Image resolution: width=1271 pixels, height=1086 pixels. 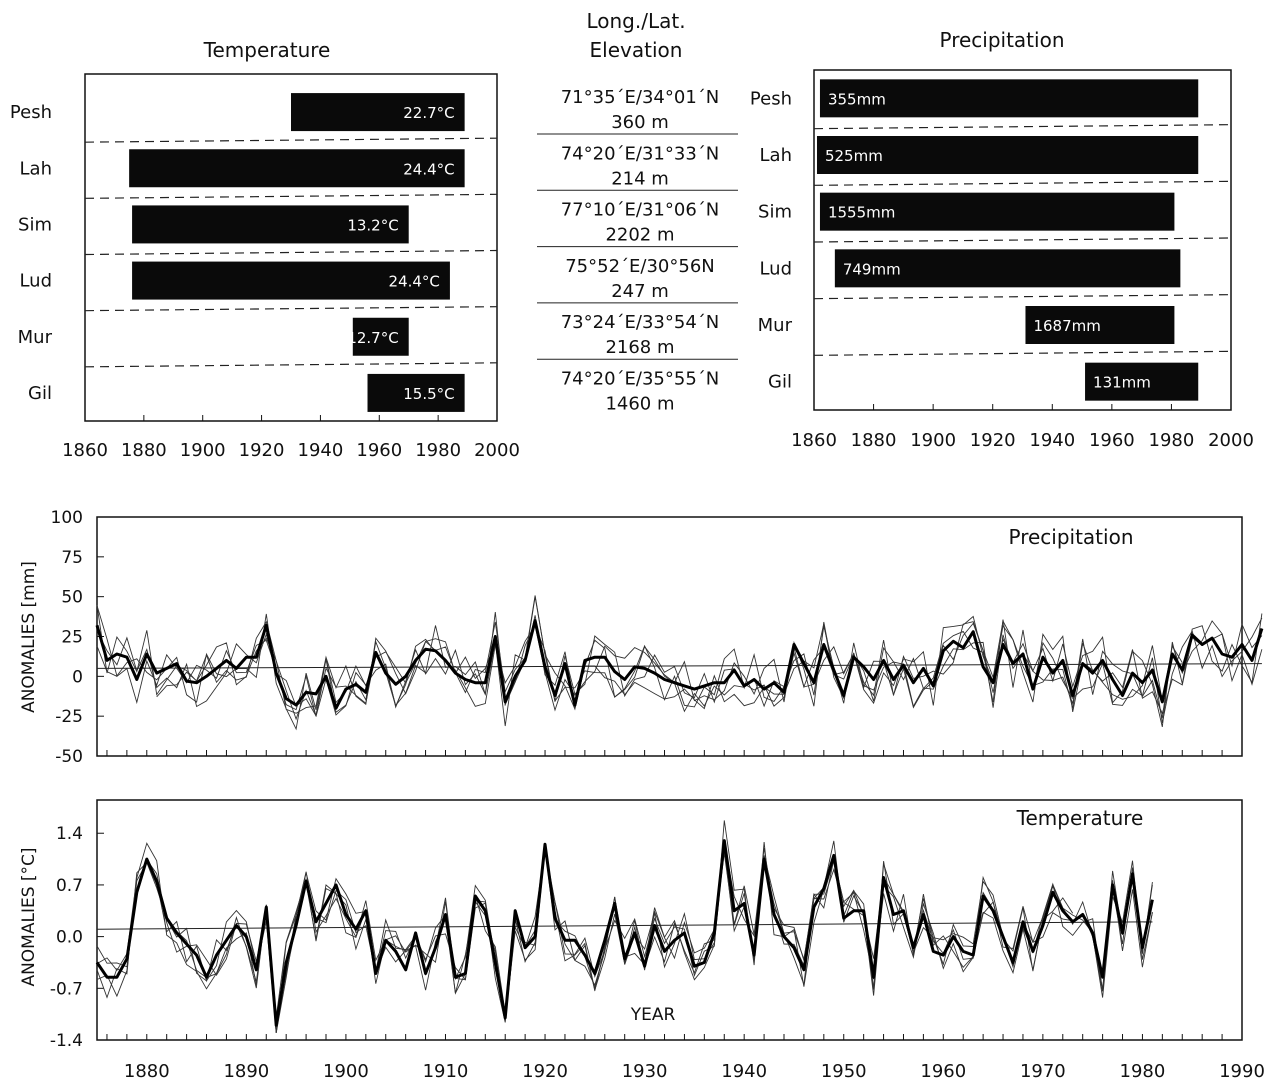 I want to click on precip-anomaly-y-tick-label: 75, so click(x=72, y=558).